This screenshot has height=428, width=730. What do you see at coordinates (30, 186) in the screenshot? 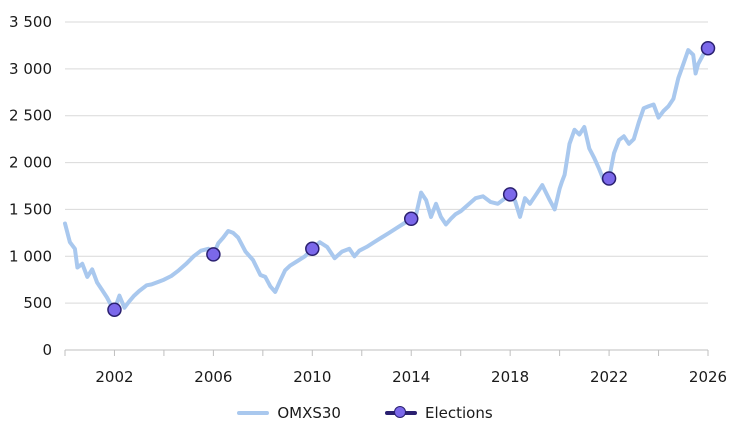
I see `y-axis: 0 500 1 000 1 500 2 000 2 500 3 000 3 500` at bounding box center [30, 186].